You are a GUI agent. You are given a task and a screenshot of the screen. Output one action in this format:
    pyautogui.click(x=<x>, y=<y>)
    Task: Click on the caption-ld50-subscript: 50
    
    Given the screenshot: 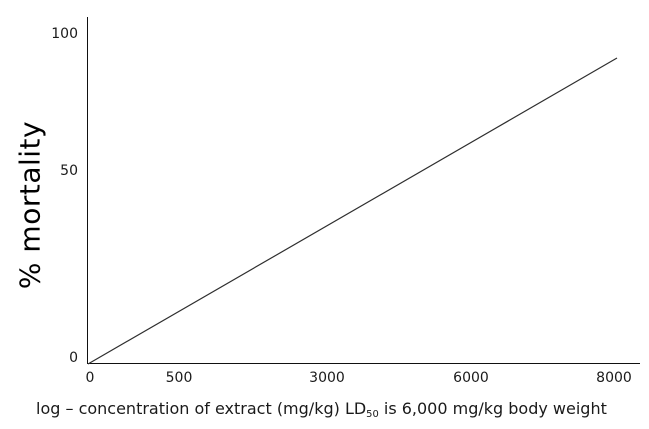 What is the action you would take?
    pyautogui.click(x=372, y=414)
    